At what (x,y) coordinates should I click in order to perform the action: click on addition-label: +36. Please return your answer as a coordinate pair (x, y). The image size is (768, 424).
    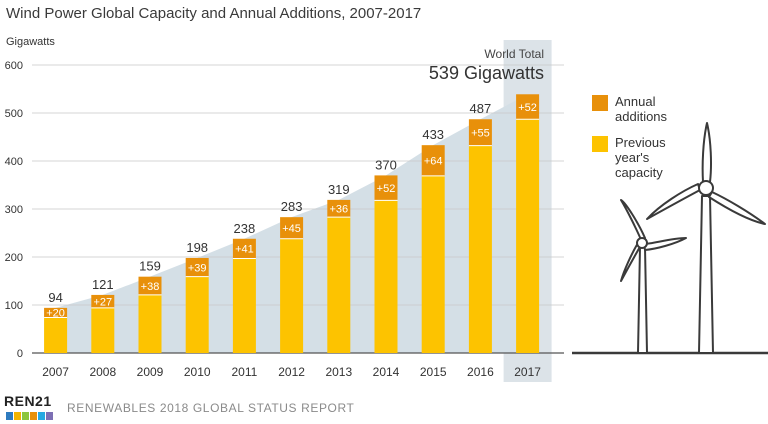
    Looking at the image, I should click on (338, 210).